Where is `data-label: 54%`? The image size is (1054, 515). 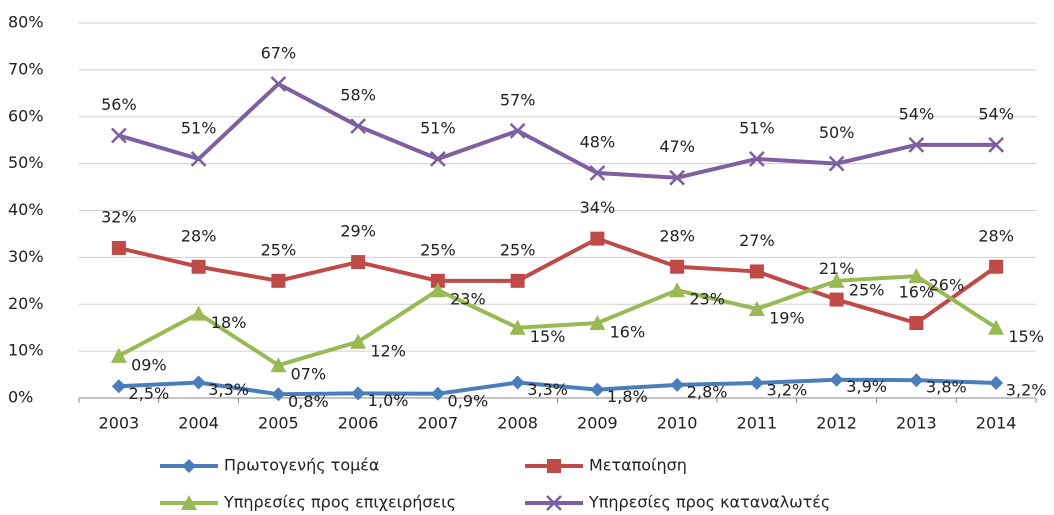
data-label: 54% is located at coordinates (917, 113).